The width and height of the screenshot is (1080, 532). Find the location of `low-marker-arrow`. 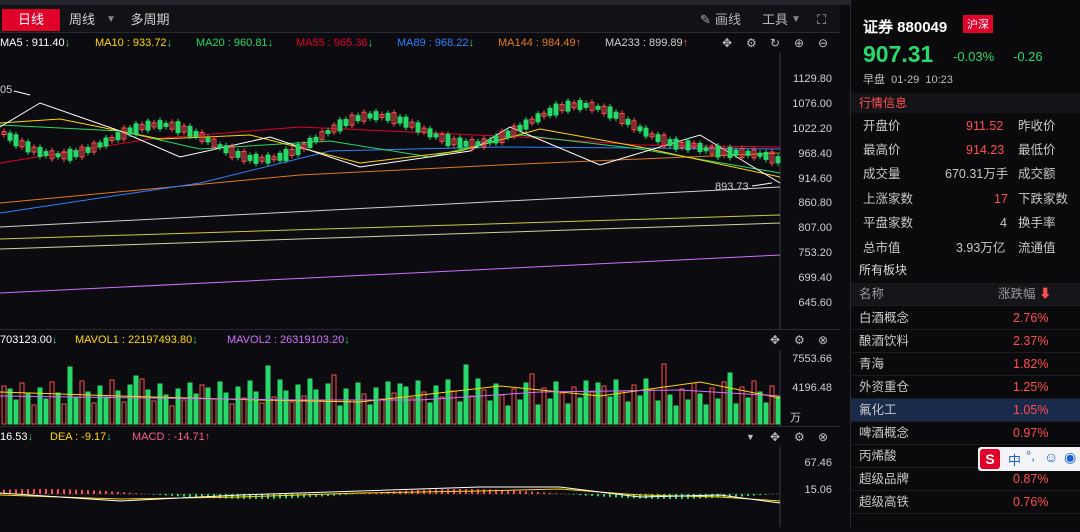

low-marker-arrow is located at coordinates (762, 184).